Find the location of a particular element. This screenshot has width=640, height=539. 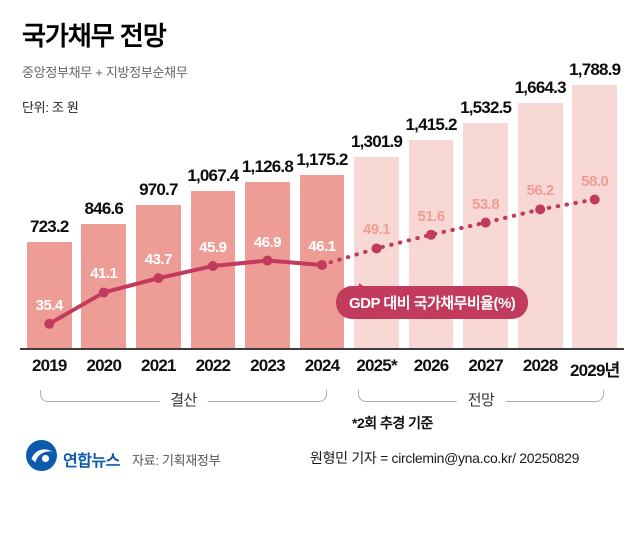

bar-value: 723.2 is located at coordinates (49, 226).